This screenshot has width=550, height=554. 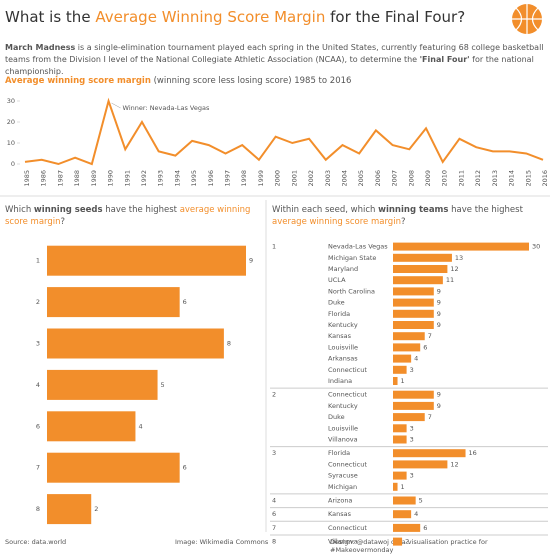 What do you see at coordinates (361, 178) in the screenshot?
I see `x-tick-label: 2005` at bounding box center [361, 178].